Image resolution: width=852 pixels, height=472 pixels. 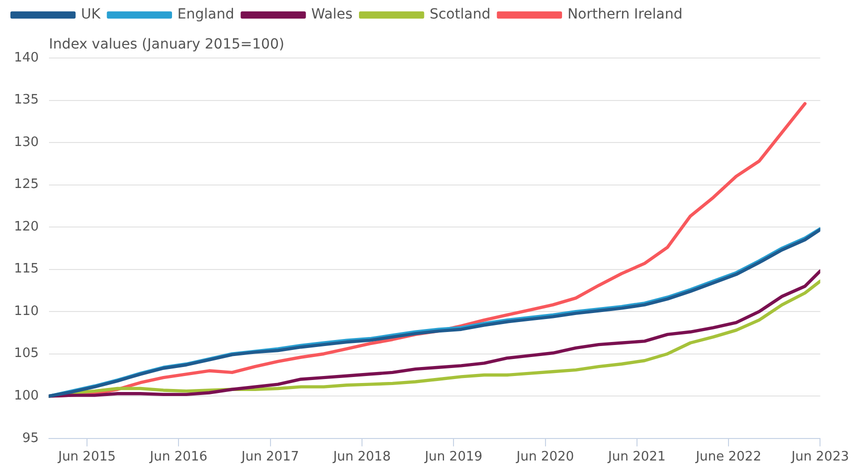 What do you see at coordinates (26, 311) in the screenshot?
I see `y-tick-label: 110` at bounding box center [26, 311].